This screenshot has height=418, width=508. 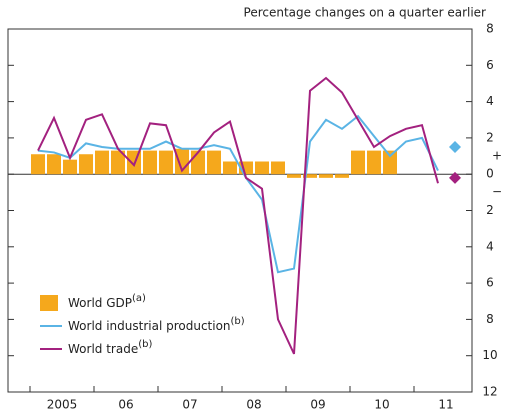 I want to click on y-tick-label: 10, so click(x=489, y=355).